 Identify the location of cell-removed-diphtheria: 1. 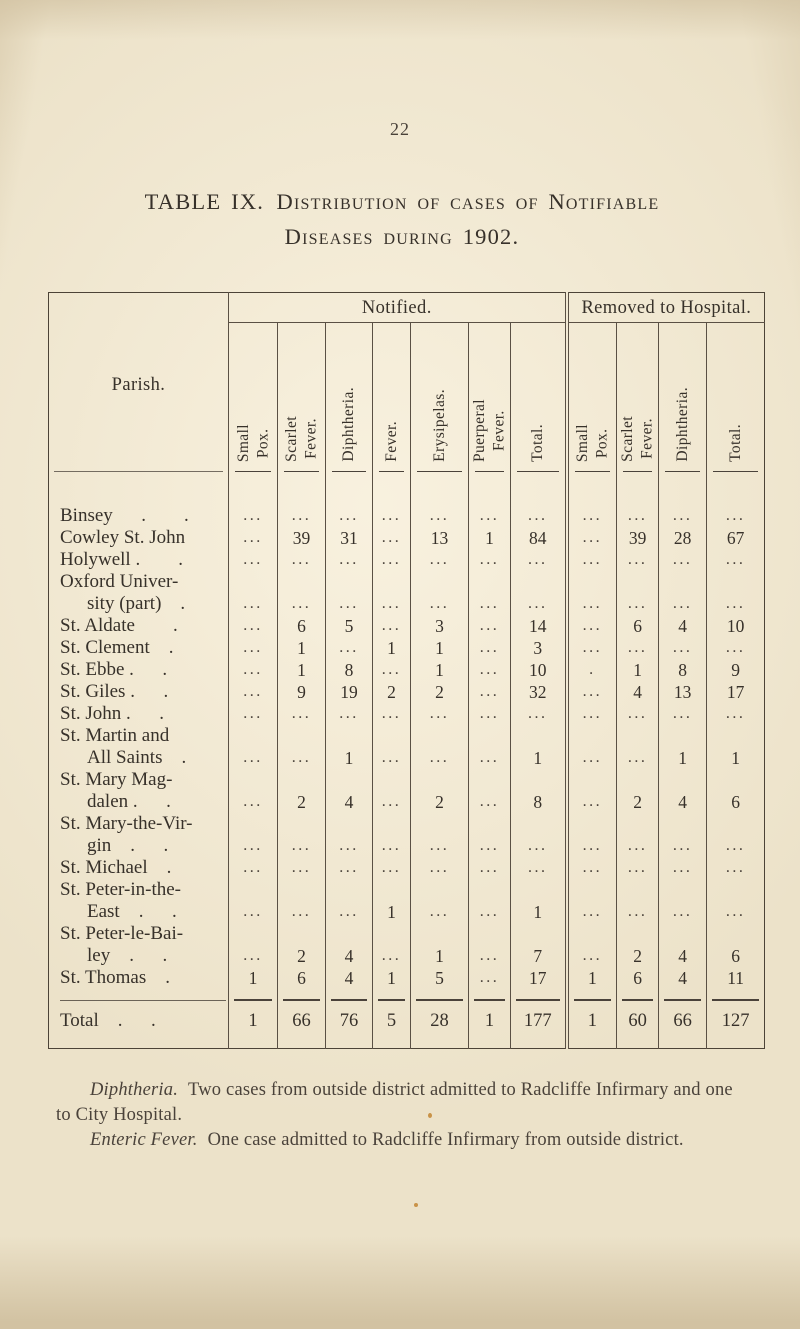
(682, 747).